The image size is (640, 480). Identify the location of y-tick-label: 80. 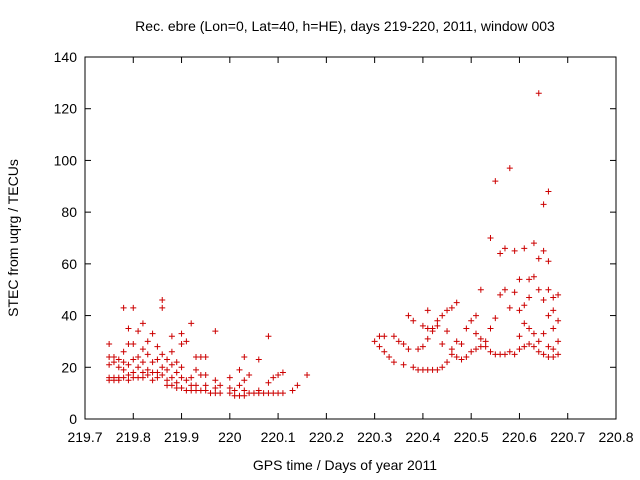
(69, 212).